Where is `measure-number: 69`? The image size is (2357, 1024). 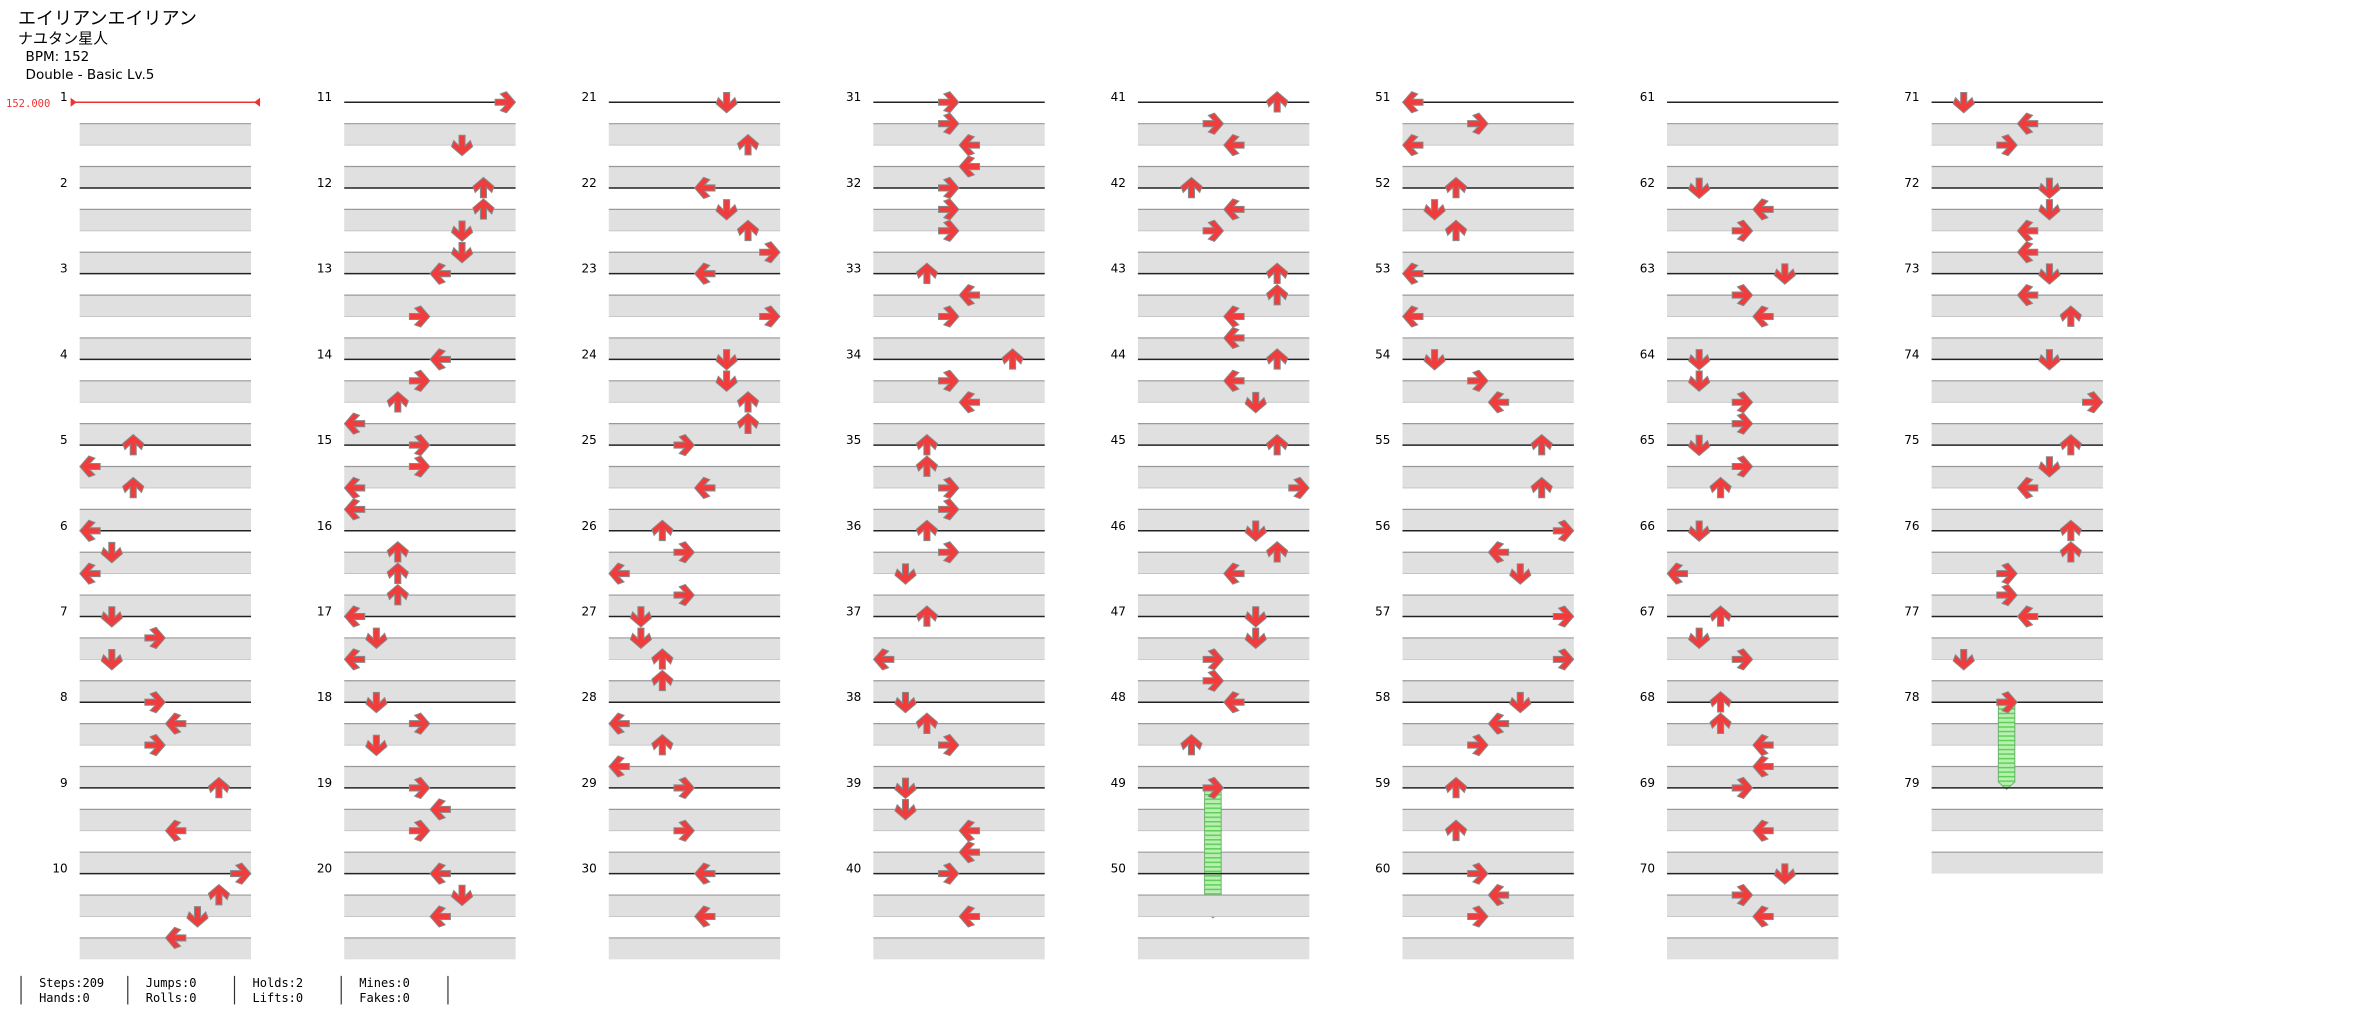
measure-number: 69 is located at coordinates (1647, 783).